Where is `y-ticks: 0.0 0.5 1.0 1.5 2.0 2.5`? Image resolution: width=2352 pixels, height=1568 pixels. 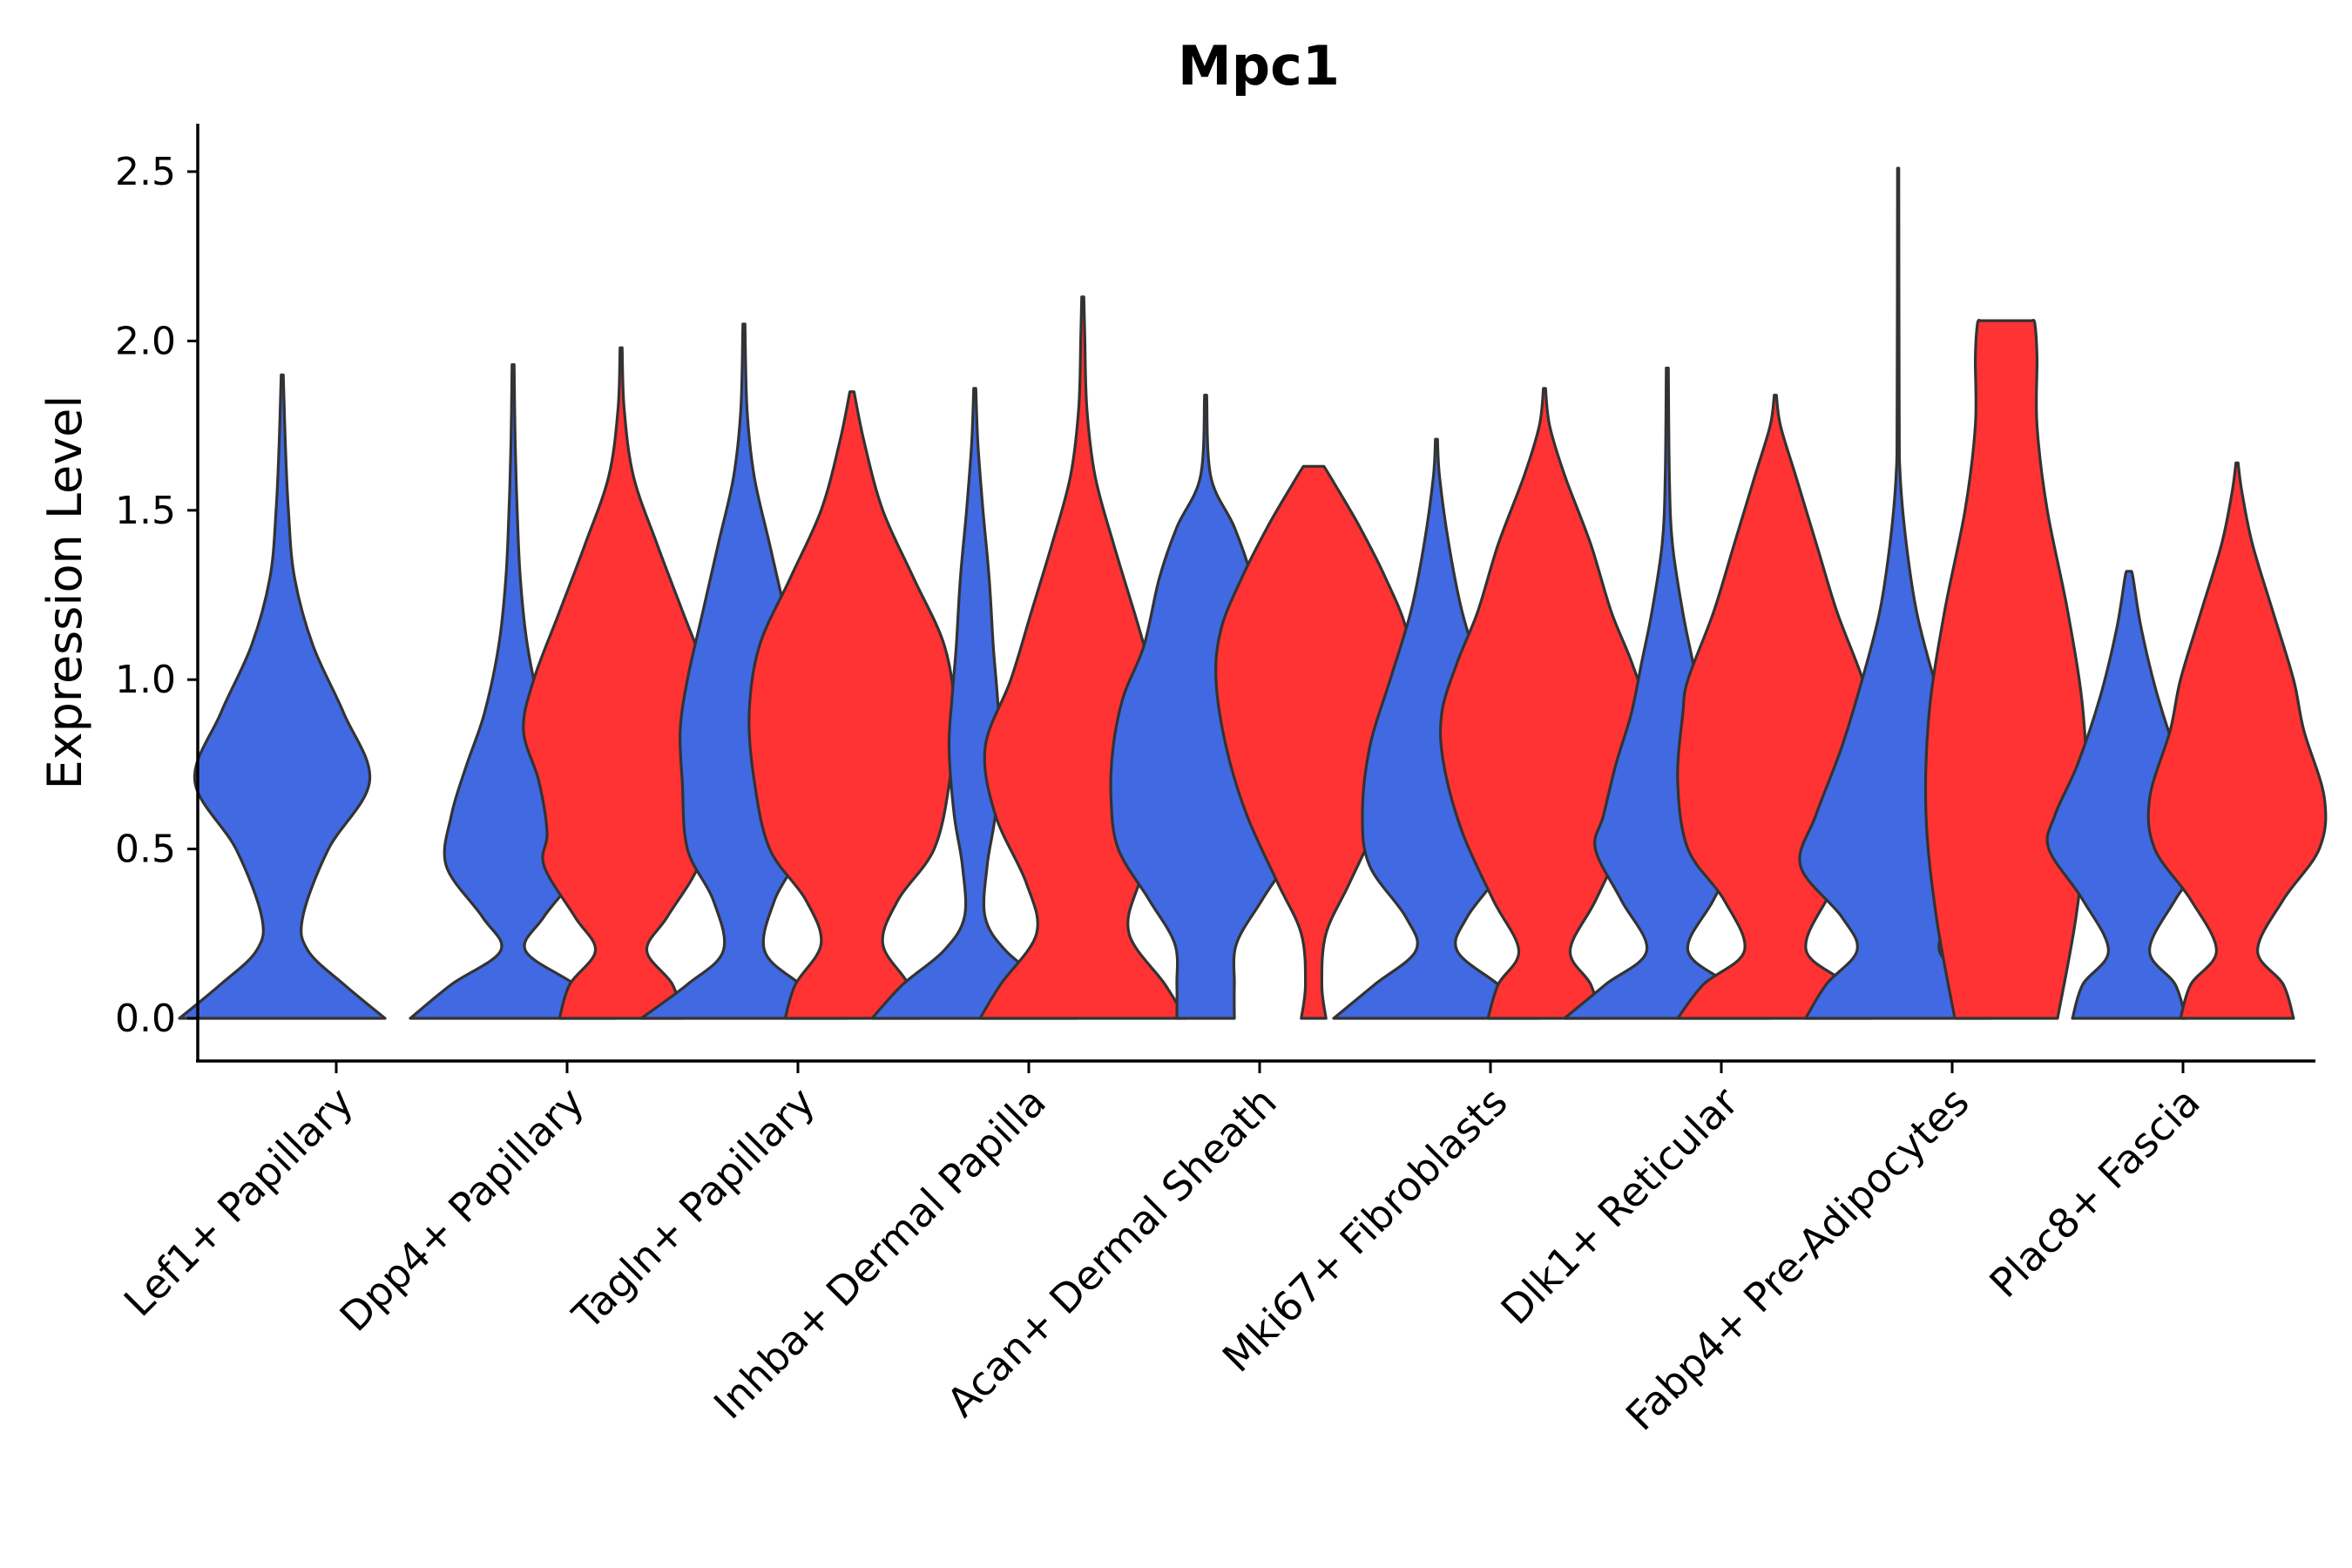 y-ticks: 0.0 0.5 1.0 1.5 2.0 2.5 is located at coordinates (156, 595).